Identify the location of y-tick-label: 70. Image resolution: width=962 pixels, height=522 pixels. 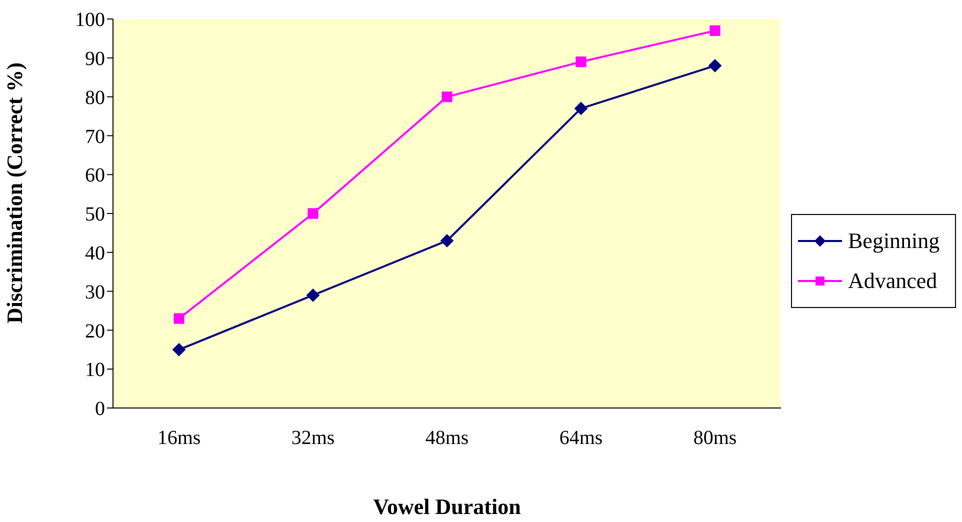
(95, 137).